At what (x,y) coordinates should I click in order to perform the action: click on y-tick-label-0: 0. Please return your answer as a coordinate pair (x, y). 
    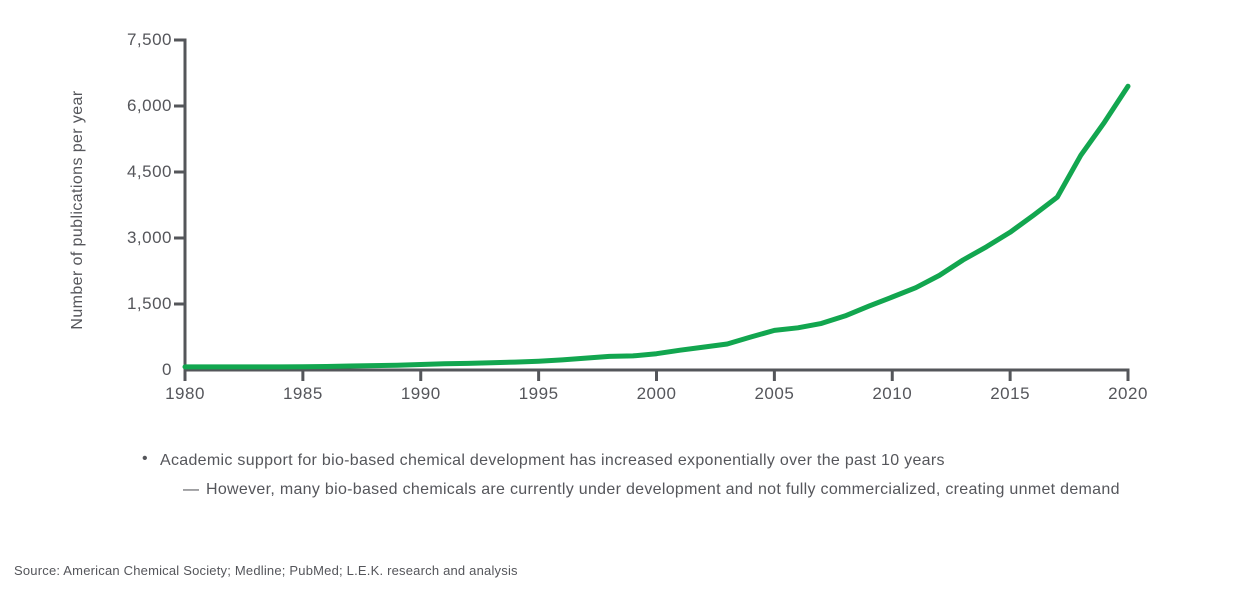
    Looking at the image, I should click on (167, 369).